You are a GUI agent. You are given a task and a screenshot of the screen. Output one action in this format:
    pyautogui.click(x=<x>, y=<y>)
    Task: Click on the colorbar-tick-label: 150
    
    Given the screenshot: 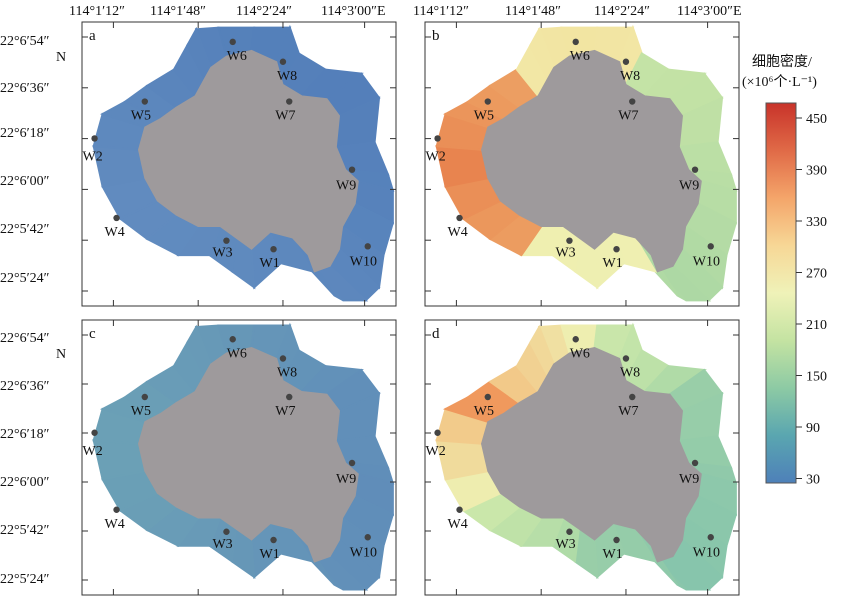 What is the action you would take?
    pyautogui.click(x=816, y=377)
    